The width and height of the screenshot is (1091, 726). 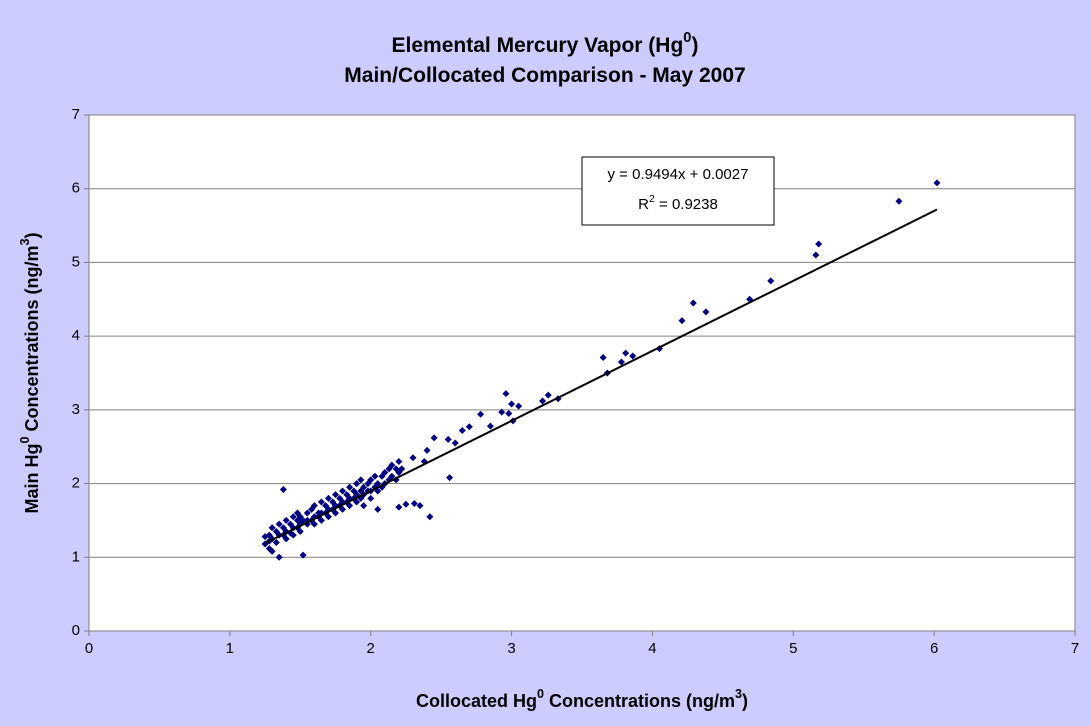 I want to click on y-tick-label: 5, so click(x=76, y=261).